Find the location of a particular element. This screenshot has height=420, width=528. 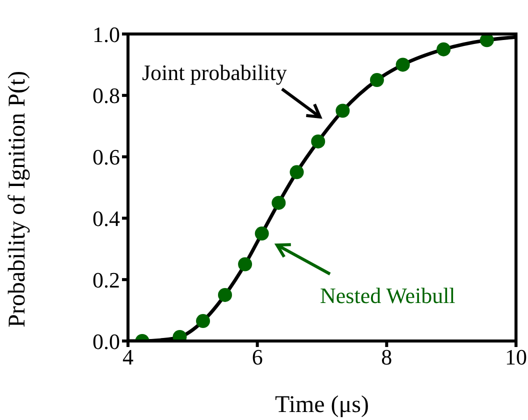

y-tick-label: 0.0 is located at coordinates (106, 341).